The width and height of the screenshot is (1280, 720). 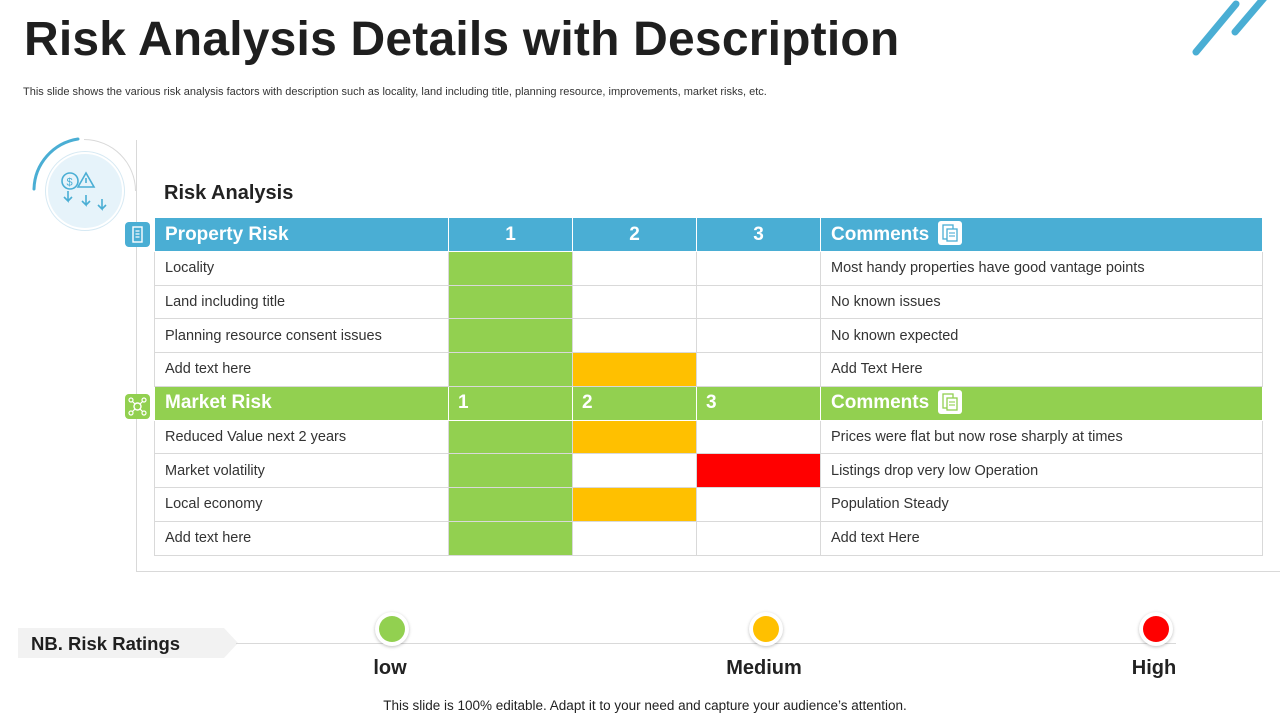 I want to click on rating-dot-low, so click(x=392, y=629).